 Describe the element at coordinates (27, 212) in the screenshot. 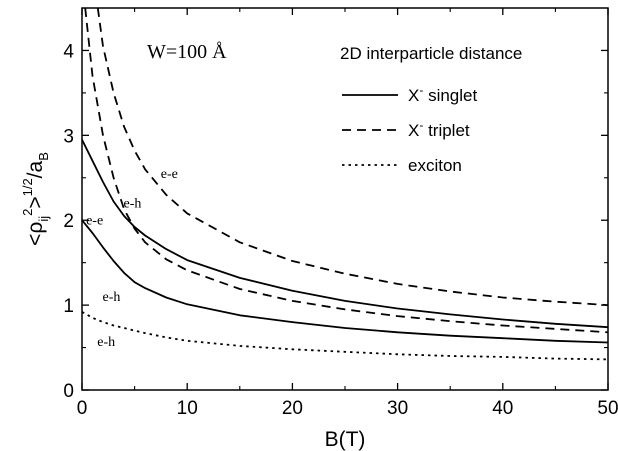

I see `y-label-sup2: 2` at that location.